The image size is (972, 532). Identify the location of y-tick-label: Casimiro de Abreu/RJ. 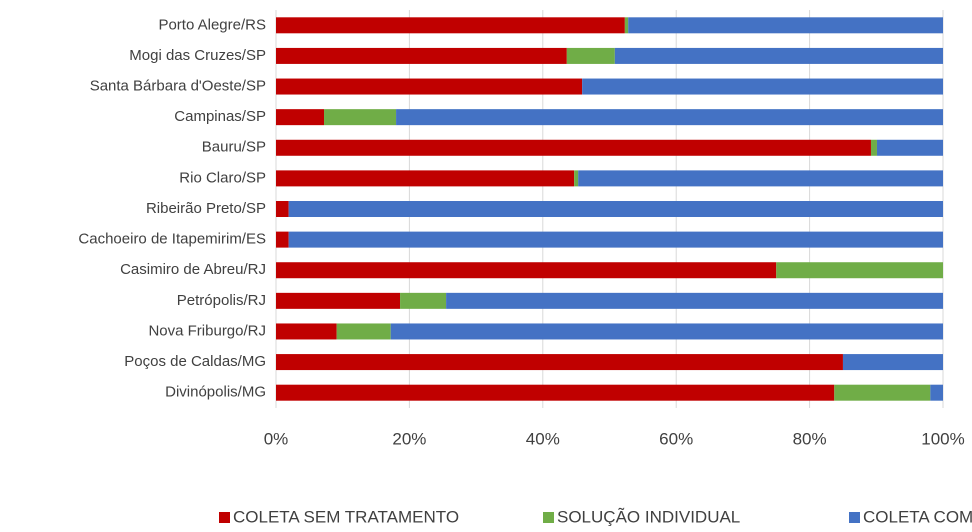
(193, 269).